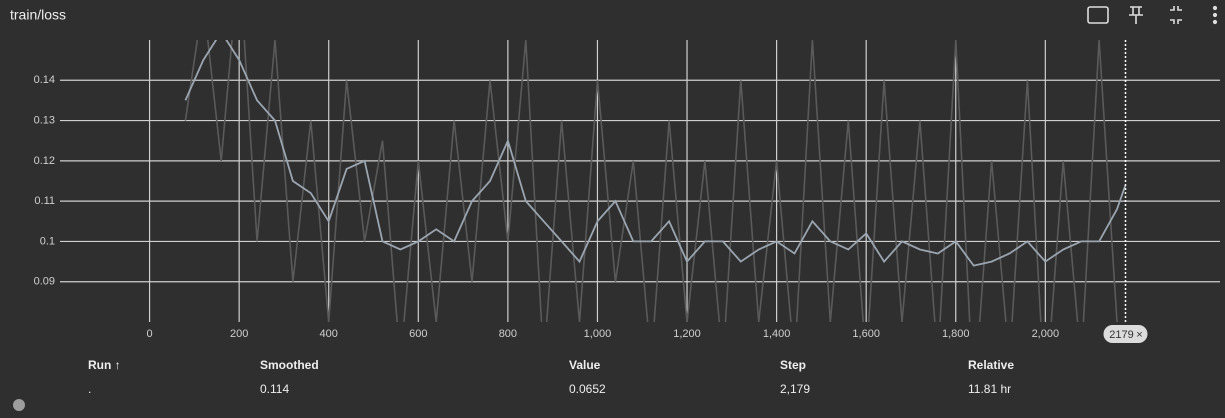  Describe the element at coordinates (687, 334) in the screenshot. I see `x-tick-label: 1,200` at that location.